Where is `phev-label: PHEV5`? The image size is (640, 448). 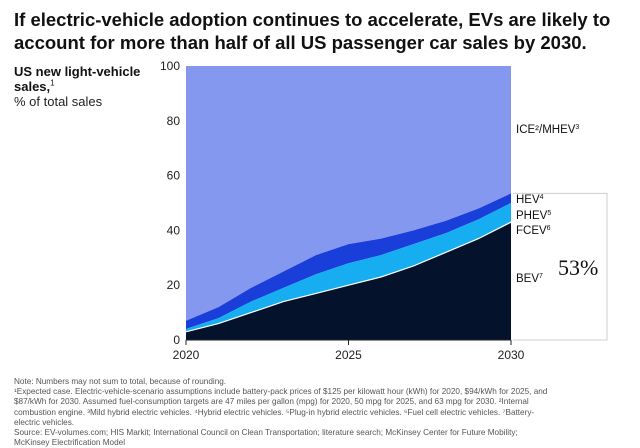 phev-label: PHEV5 is located at coordinates (533, 216).